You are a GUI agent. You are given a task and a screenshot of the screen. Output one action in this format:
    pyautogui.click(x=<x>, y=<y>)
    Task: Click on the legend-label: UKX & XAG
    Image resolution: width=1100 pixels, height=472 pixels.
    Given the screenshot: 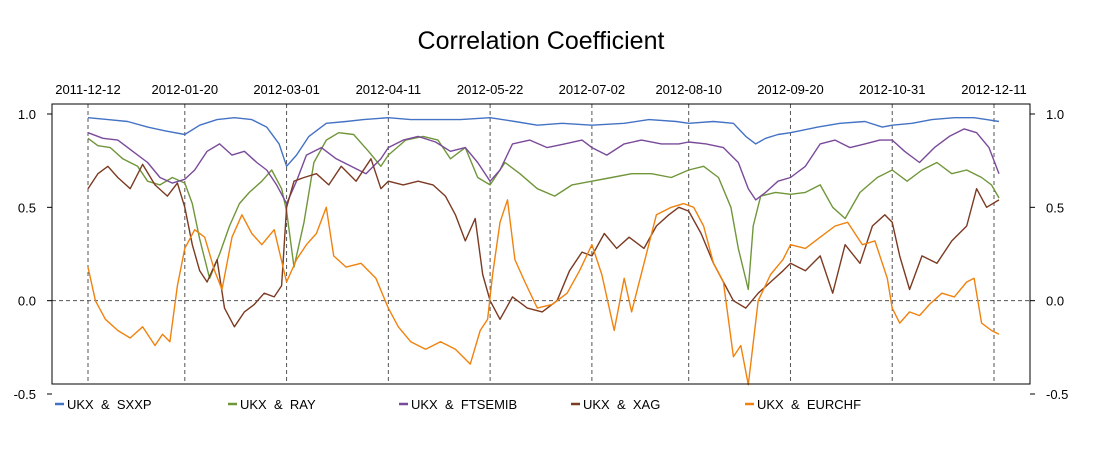 What is the action you would take?
    pyautogui.click(x=621, y=404)
    